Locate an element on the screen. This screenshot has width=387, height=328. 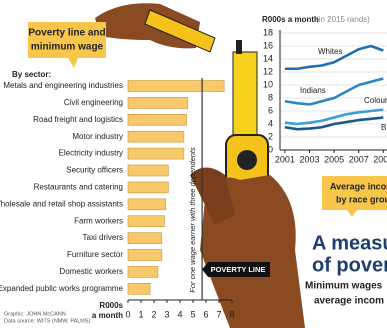
poverty-tag-box is located at coordinates (236, 269).